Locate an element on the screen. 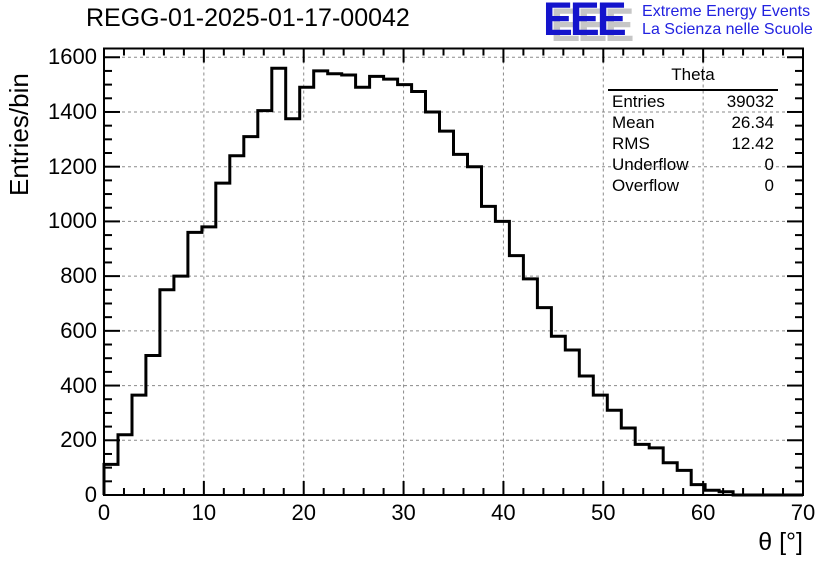  stats-label: Entries is located at coordinates (638, 101).